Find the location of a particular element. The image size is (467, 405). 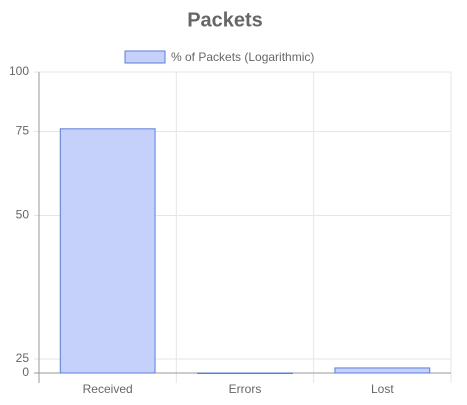

legend-swatch is located at coordinates (145, 57).